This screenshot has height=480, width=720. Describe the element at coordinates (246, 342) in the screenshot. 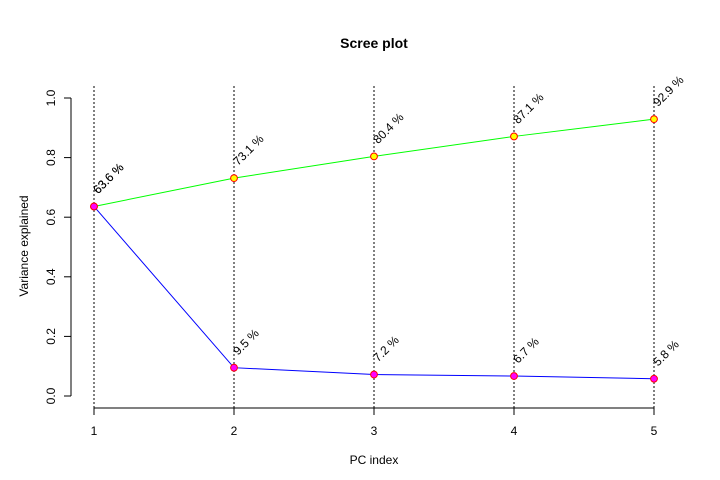

I see `individual-data-label: 9.5 %` at that location.